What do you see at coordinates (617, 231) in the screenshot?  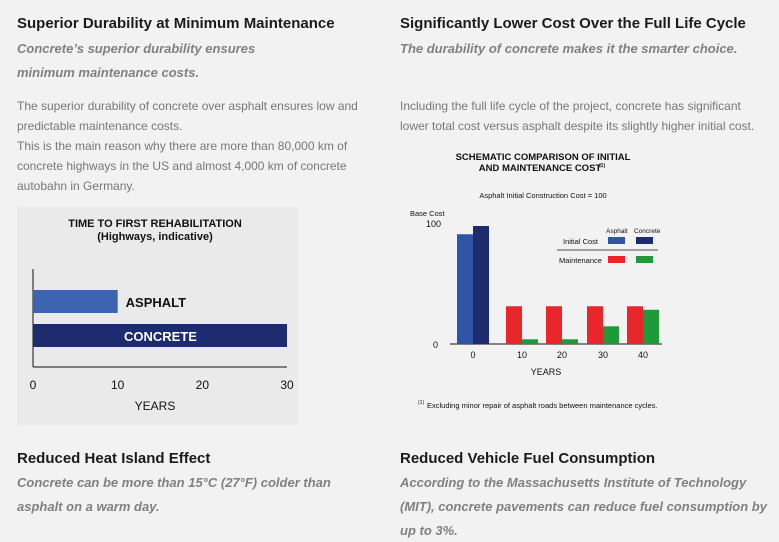 I see `legend-header-asphalt: Asphalt` at bounding box center [617, 231].